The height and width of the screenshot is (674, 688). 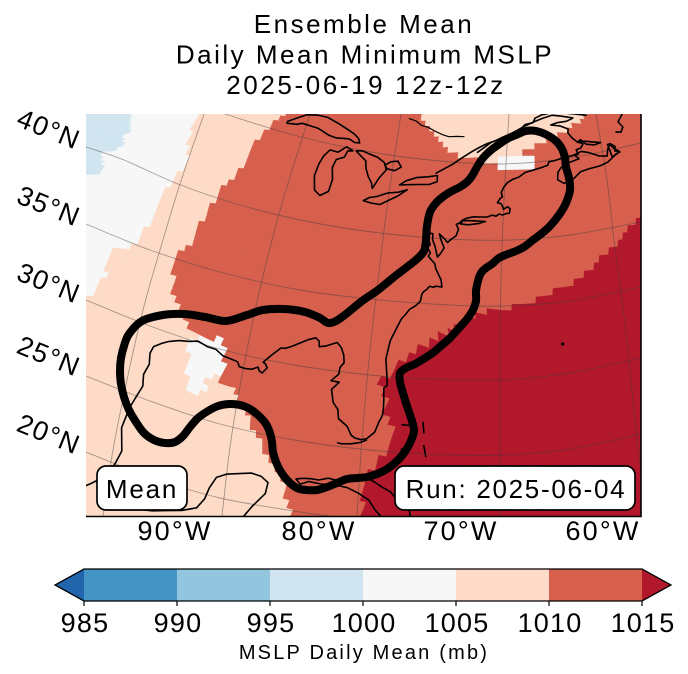 What do you see at coordinates (550, 623) in the screenshot?
I see `svg-text: 1010` at bounding box center [550, 623].